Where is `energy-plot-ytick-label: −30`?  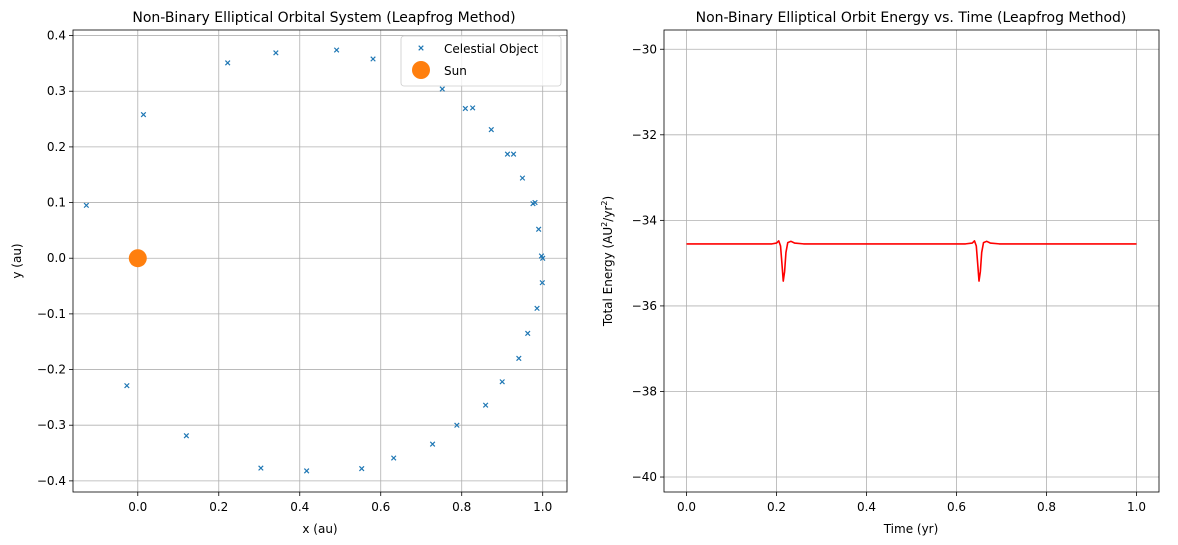 energy-plot-ytick-label: −30 is located at coordinates (644, 49).